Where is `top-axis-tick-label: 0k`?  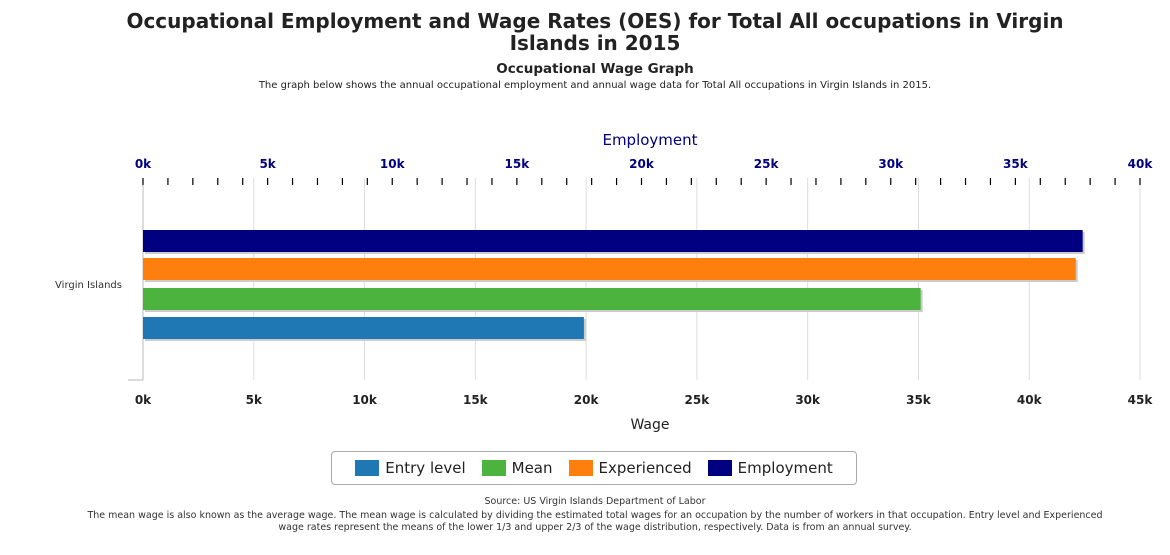 top-axis-tick-label: 0k is located at coordinates (143, 164).